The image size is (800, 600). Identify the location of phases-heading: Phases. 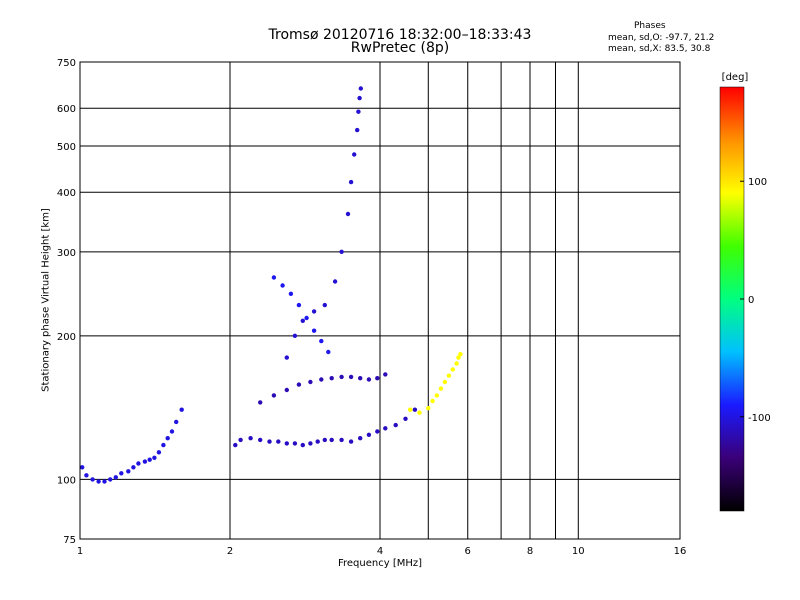
(650, 26).